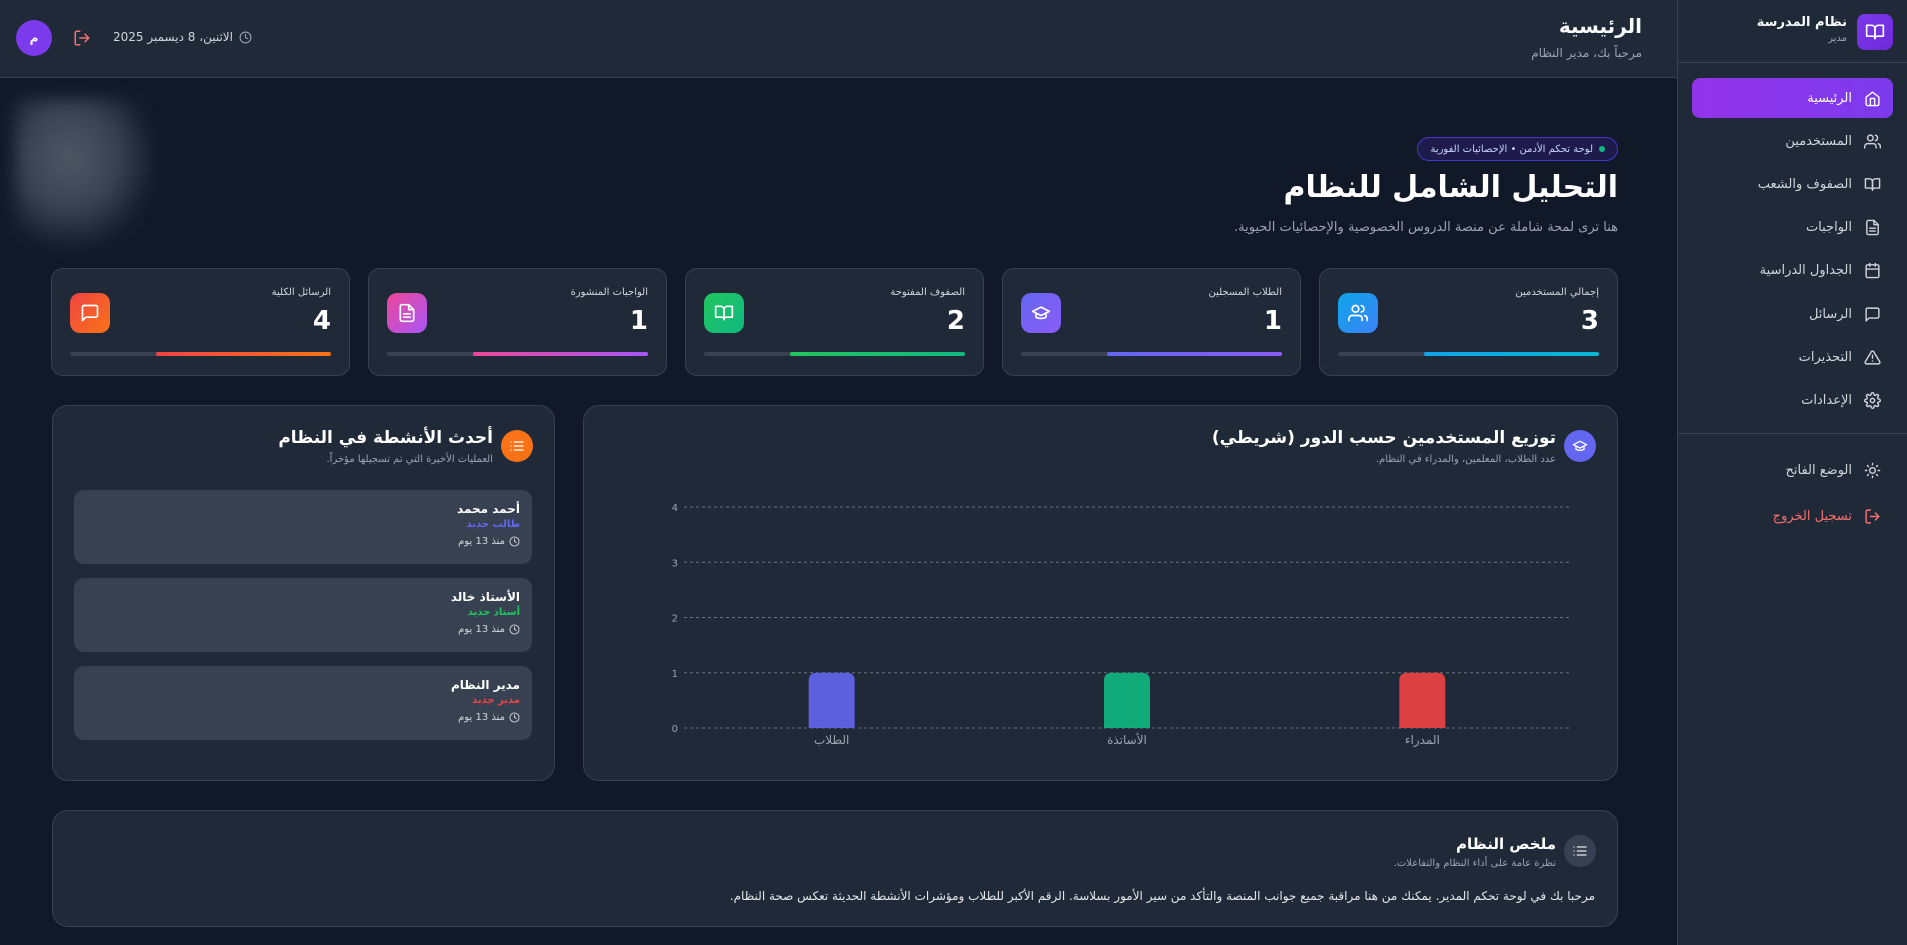  I want to click on stat-value: 2, so click(955, 321).